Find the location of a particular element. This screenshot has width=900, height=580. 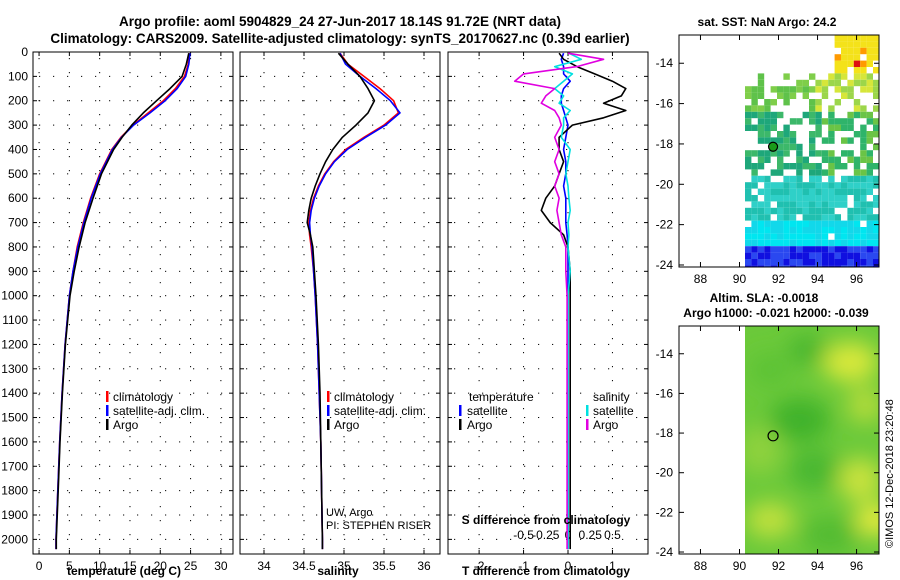

legend-swatch-satellite is located at coordinates (328, 410).